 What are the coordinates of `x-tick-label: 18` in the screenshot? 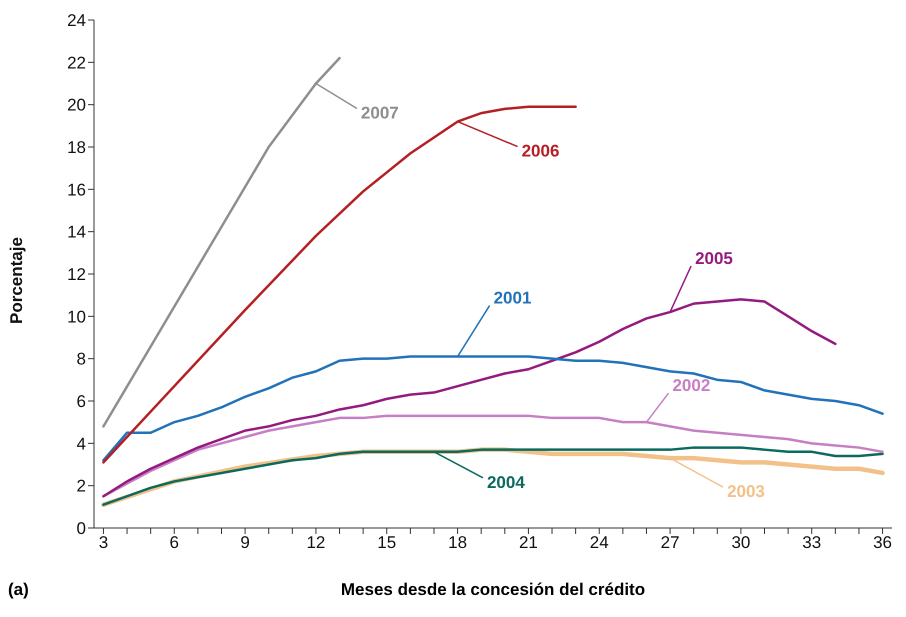 It's located at (458, 542).